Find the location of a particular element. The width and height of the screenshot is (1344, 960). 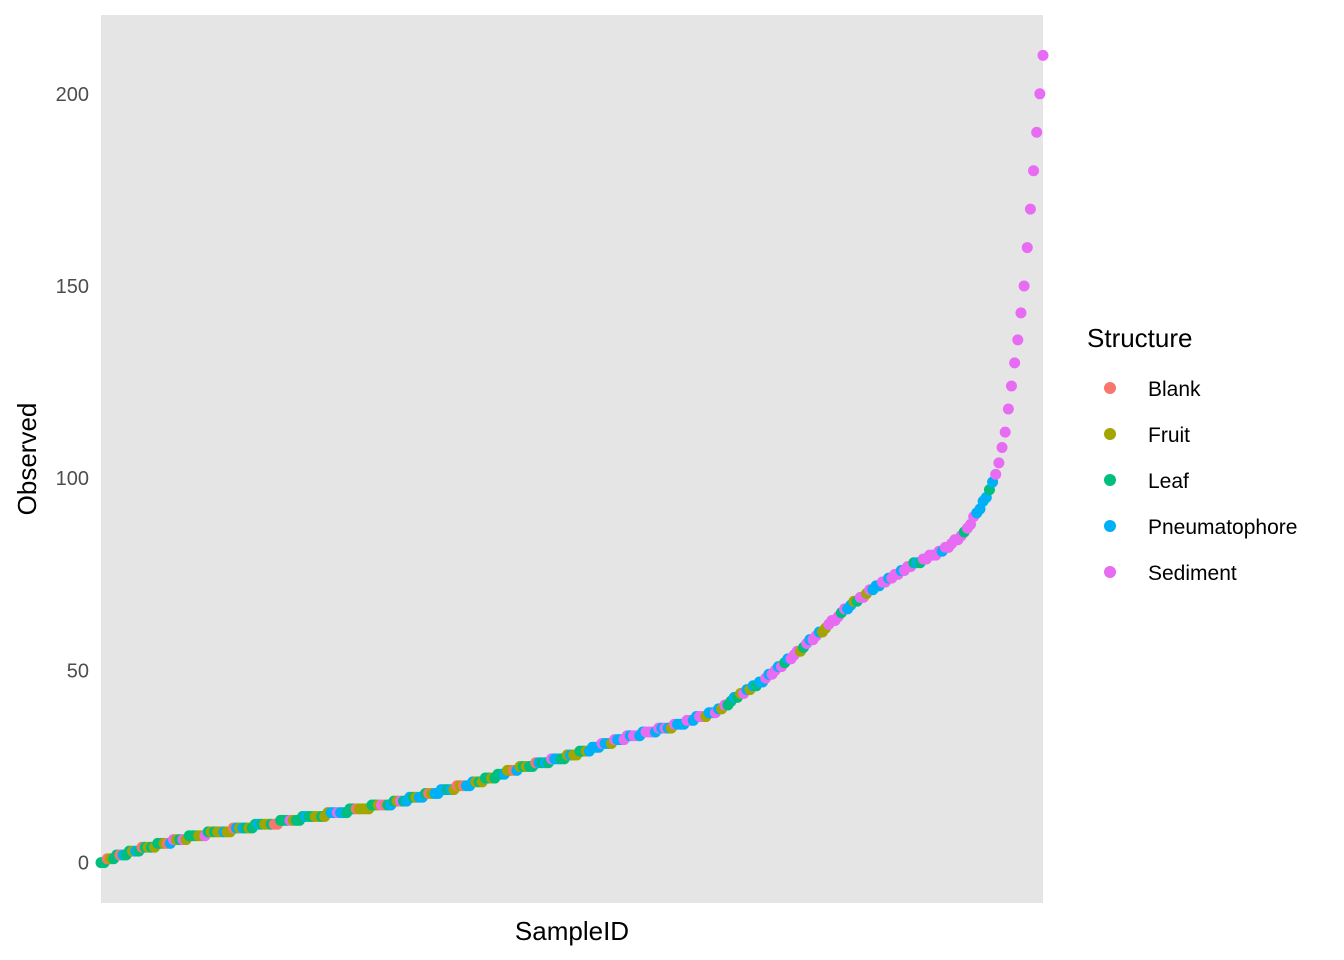

x-axis-title: SampleID is located at coordinates (572, 931).